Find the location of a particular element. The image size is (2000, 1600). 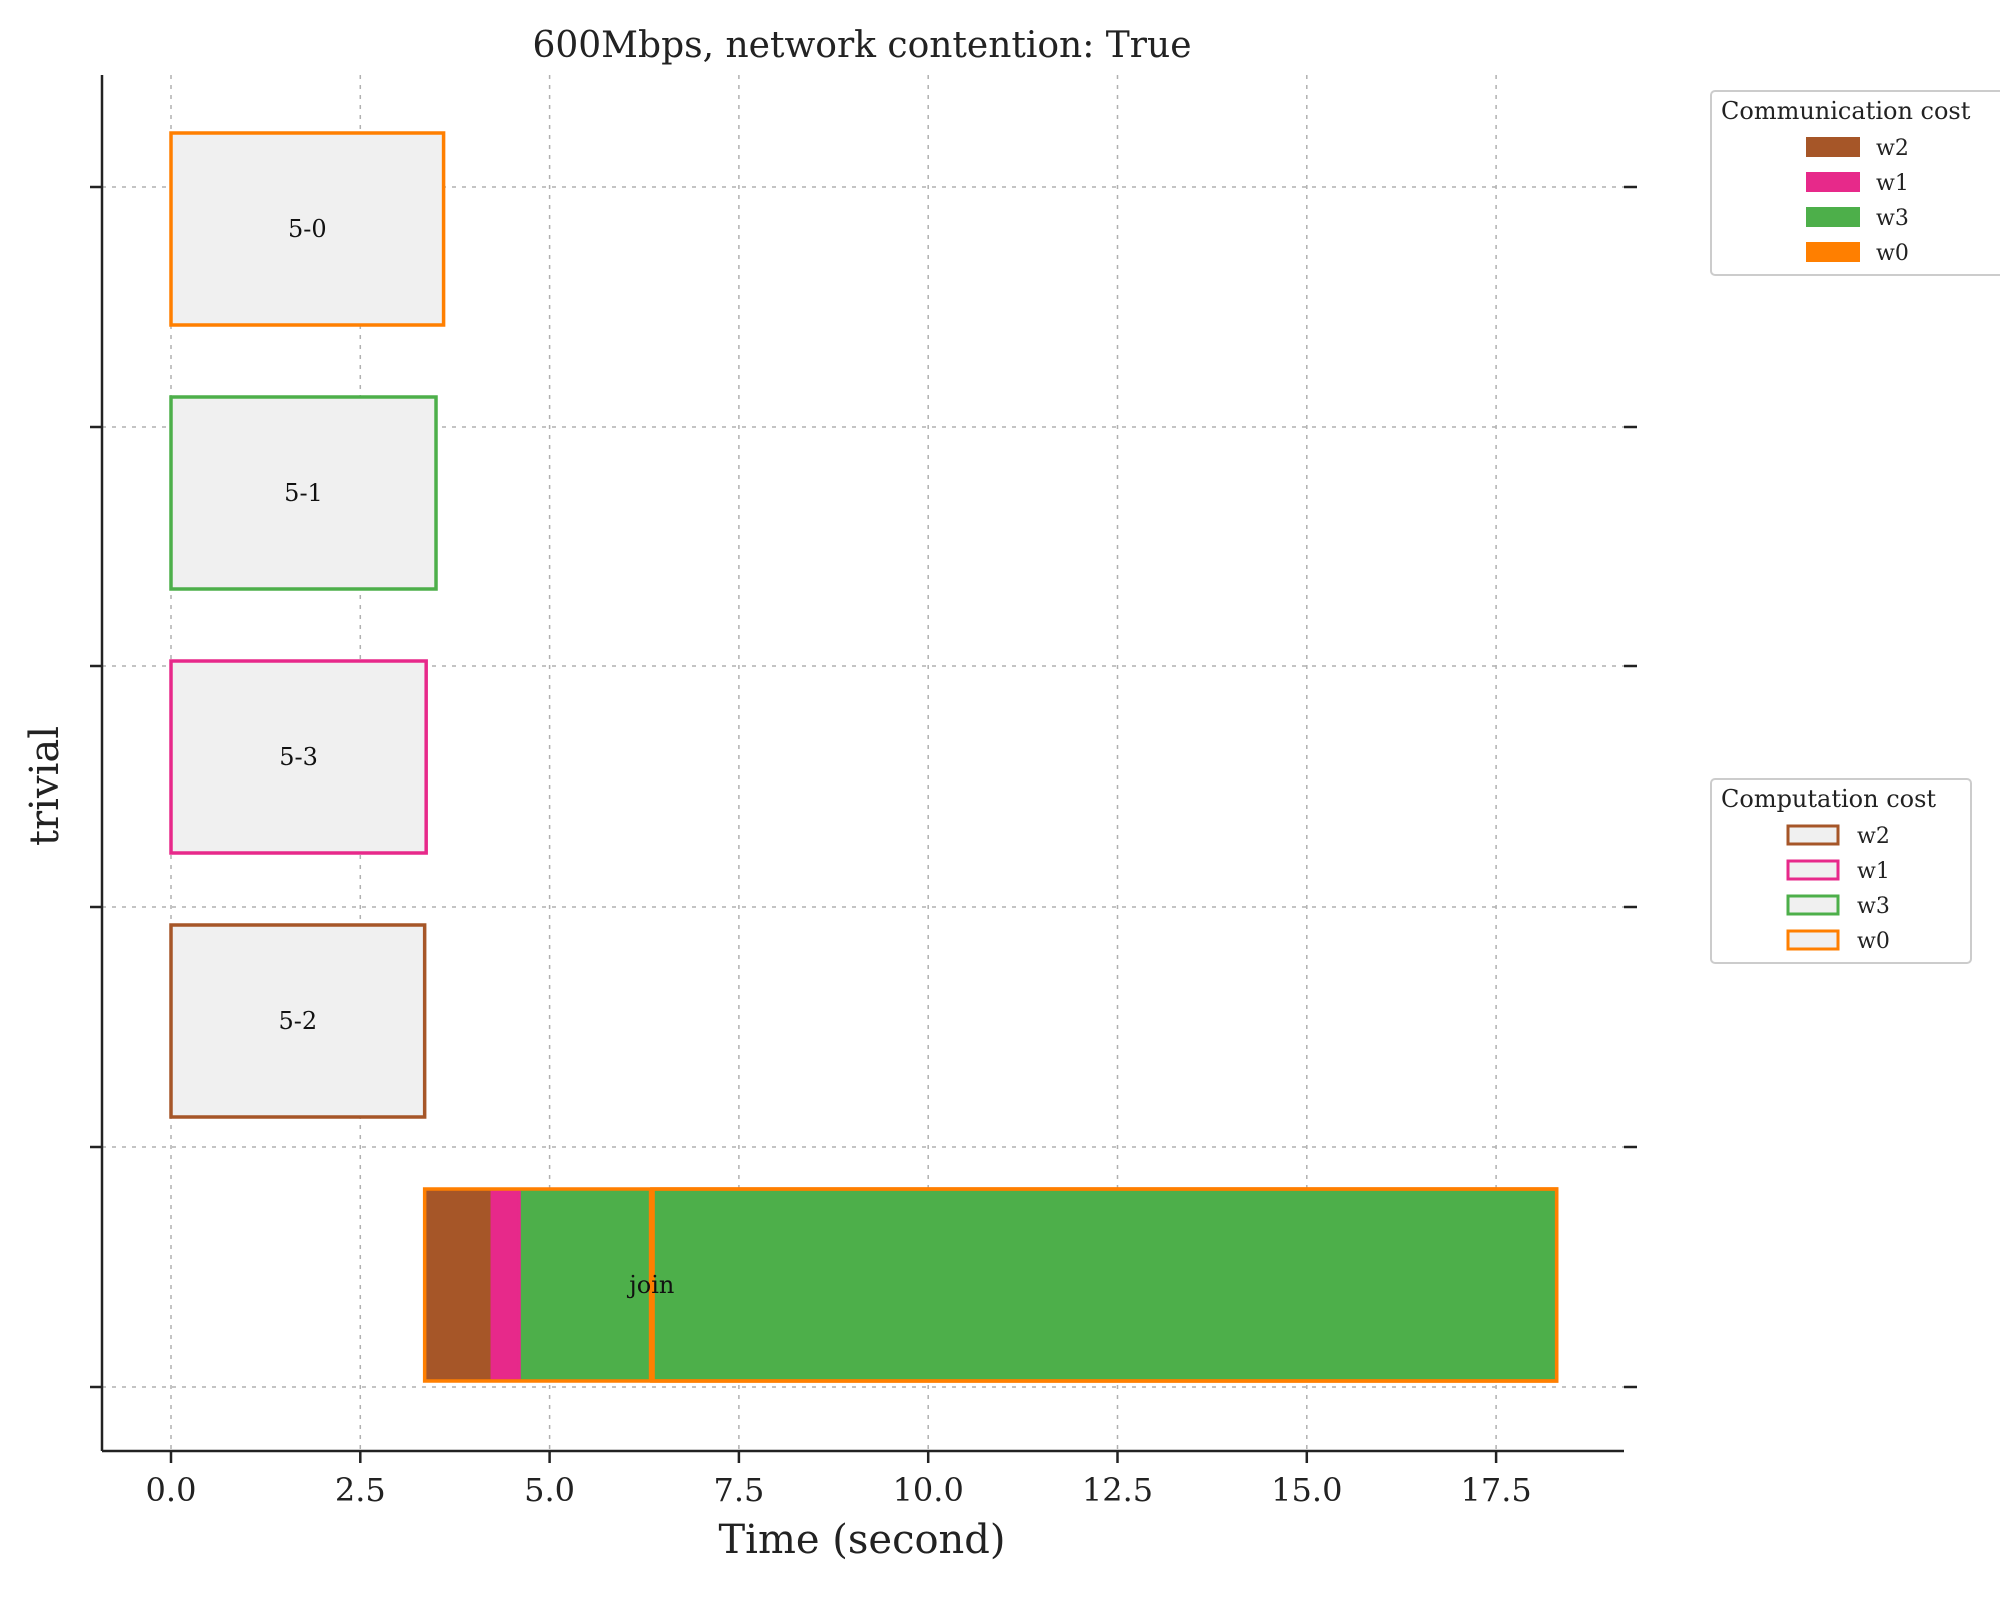

task-5-1: 5-1 is located at coordinates (303, 493).